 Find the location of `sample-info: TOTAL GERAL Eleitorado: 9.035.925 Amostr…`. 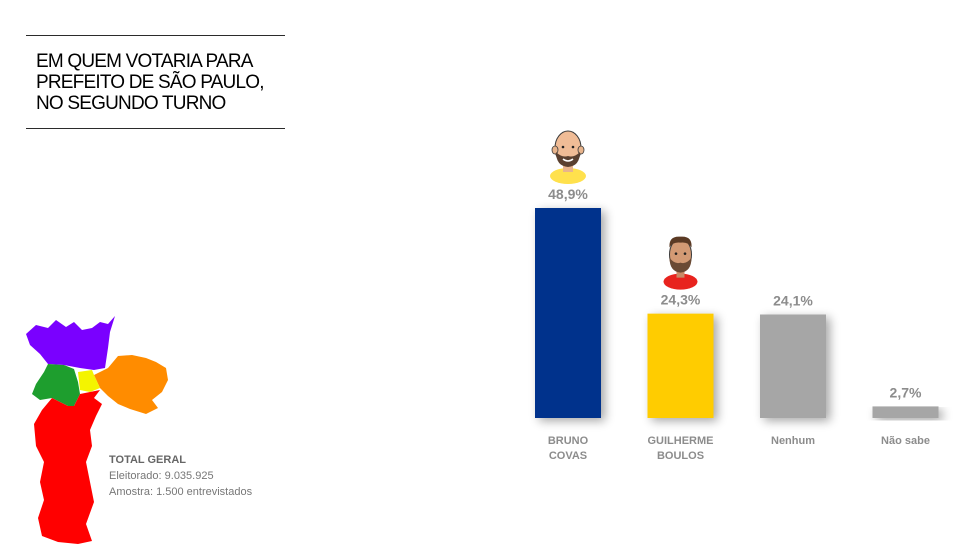

sample-info: TOTAL GERAL Eleitorado: 9.035.925 Amostr… is located at coordinates (180, 476).